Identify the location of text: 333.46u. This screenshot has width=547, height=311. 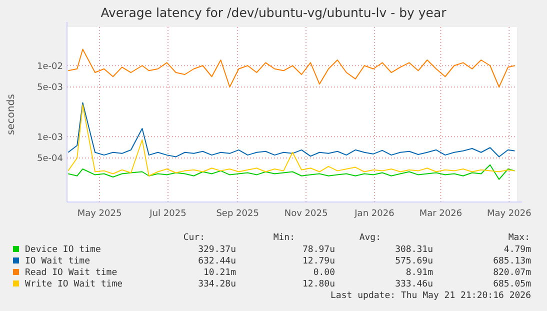
(414, 285).